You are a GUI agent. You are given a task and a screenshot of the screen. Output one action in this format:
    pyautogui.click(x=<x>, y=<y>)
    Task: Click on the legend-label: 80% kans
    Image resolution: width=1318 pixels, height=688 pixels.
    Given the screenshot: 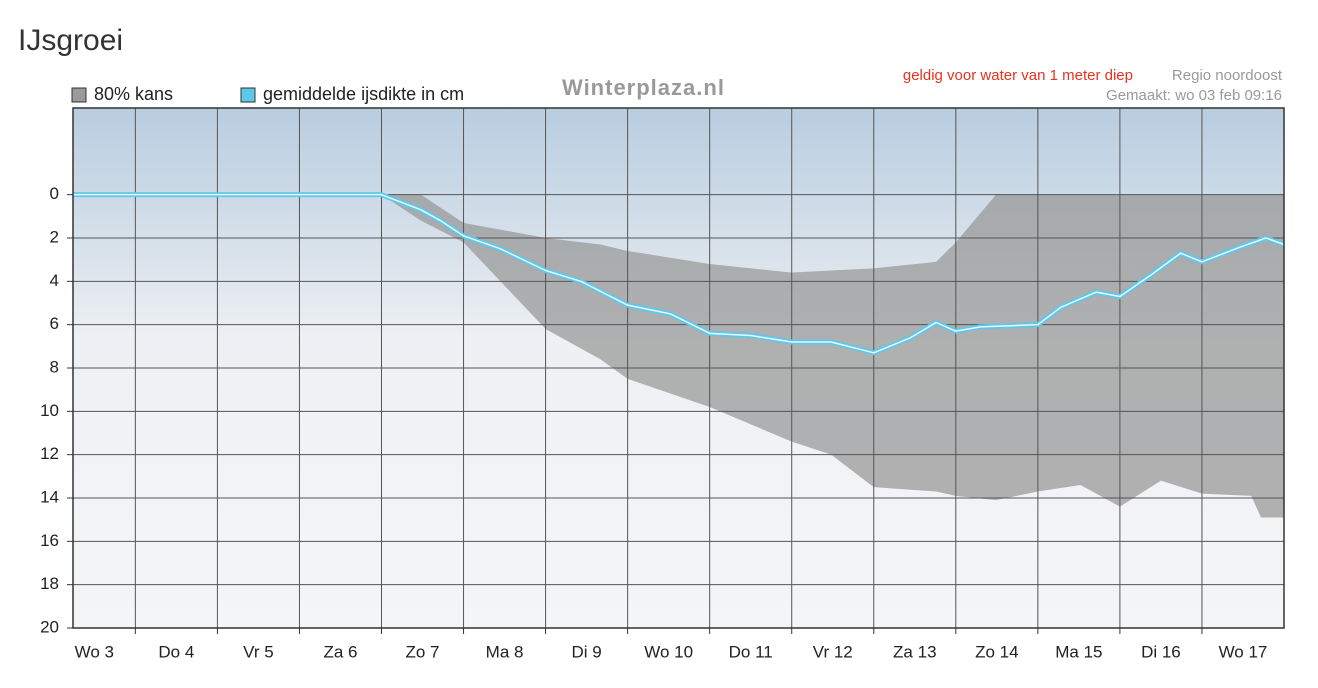 What is the action you would take?
    pyautogui.click(x=133, y=94)
    